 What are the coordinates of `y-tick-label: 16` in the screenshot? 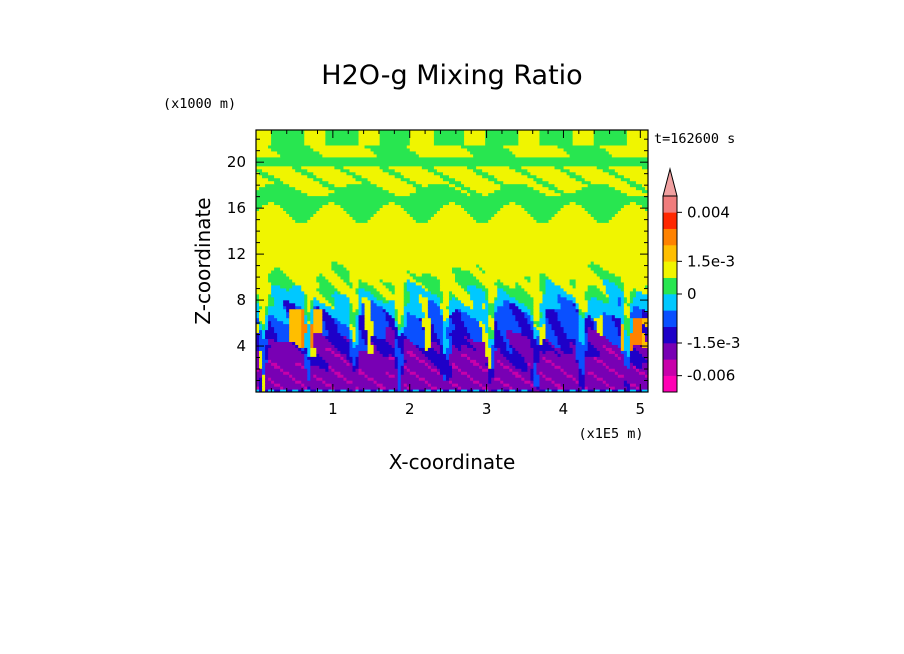 It's located at (236, 208).